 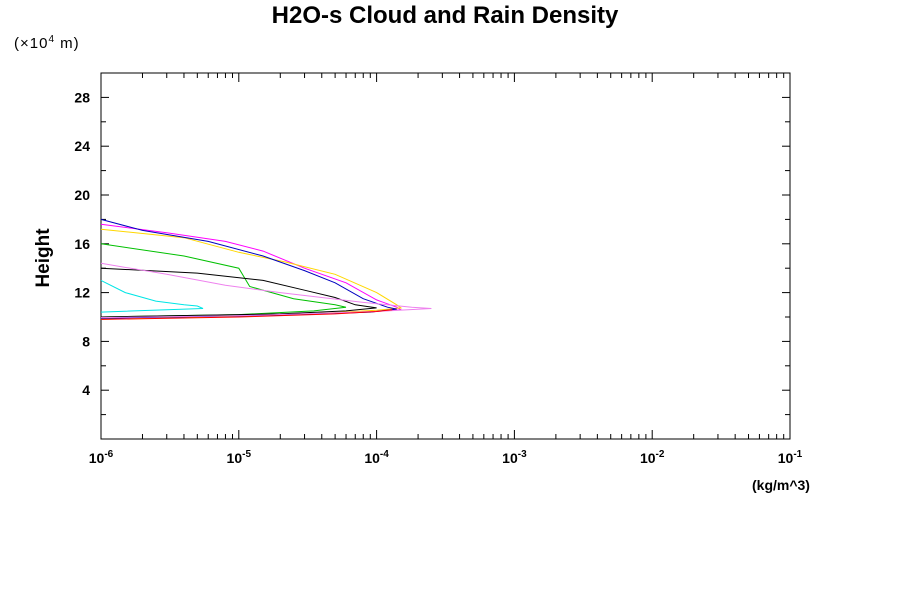 What do you see at coordinates (660, 454) in the screenshot?
I see `x-tick-exponent: -2` at bounding box center [660, 454].